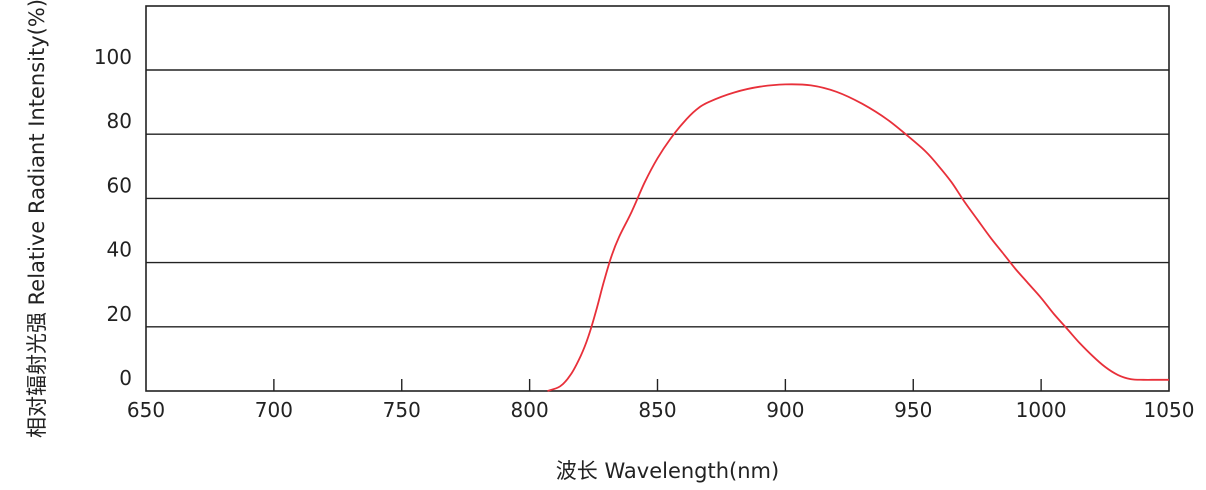 This screenshot has height=490, width=1206. Describe the element at coordinates (113, 57) in the screenshot. I see `y-tick-label: 100` at that location.